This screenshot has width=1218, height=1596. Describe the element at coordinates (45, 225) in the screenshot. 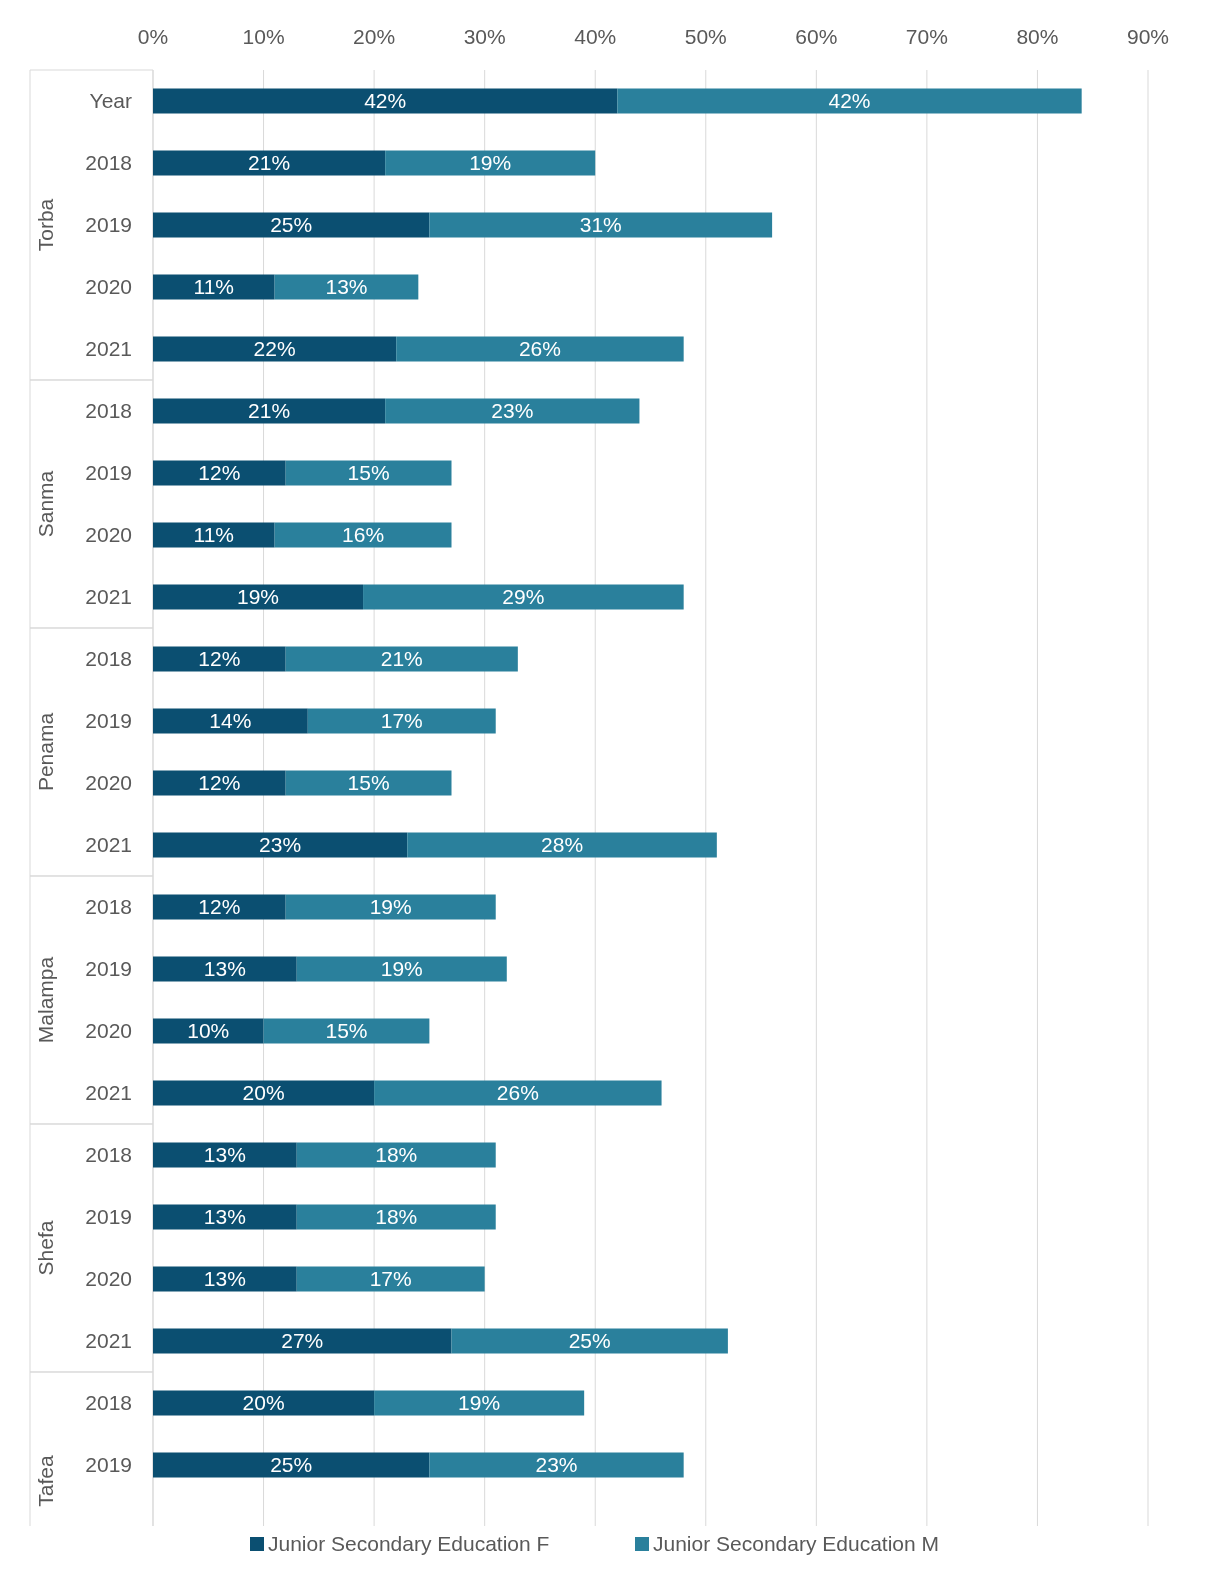

I see `text: Torba` at that location.